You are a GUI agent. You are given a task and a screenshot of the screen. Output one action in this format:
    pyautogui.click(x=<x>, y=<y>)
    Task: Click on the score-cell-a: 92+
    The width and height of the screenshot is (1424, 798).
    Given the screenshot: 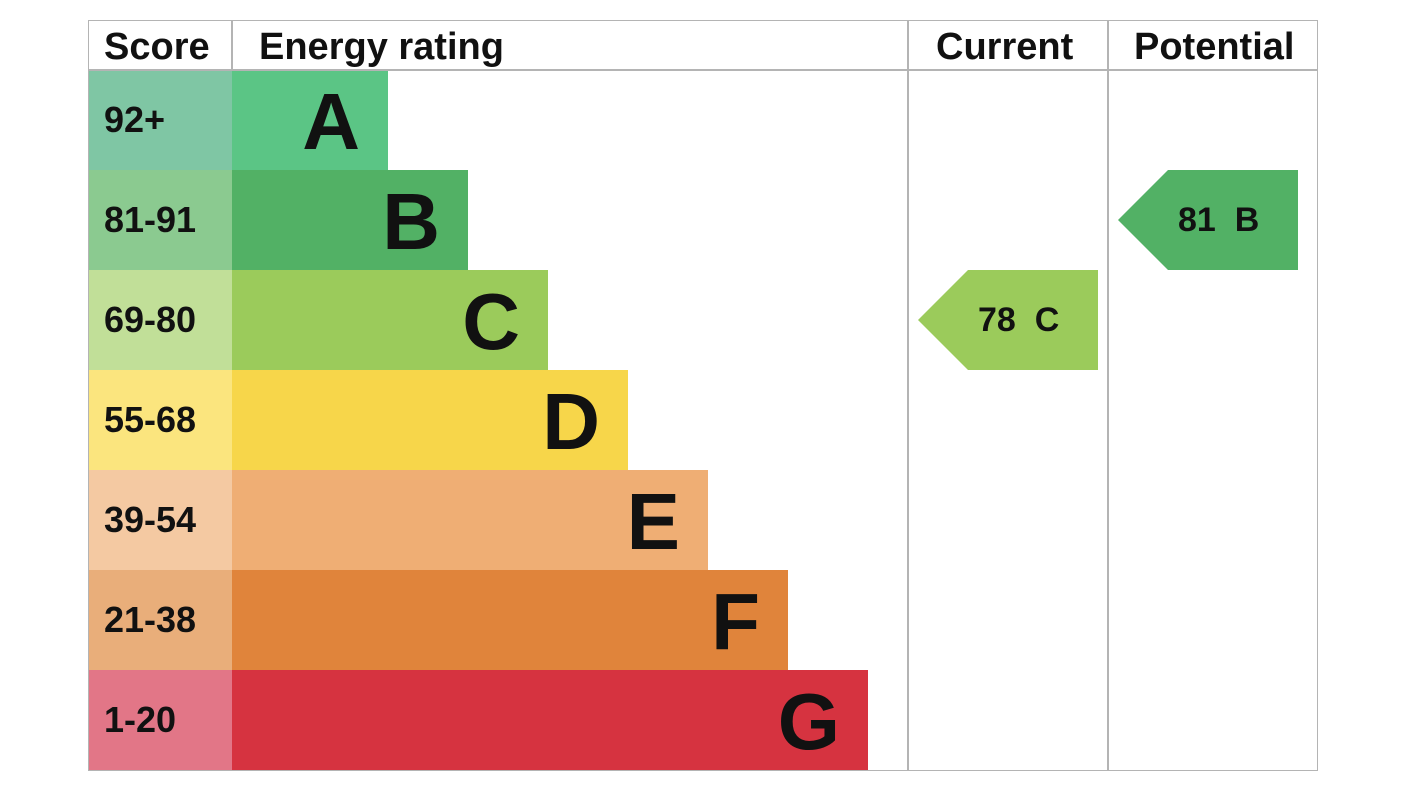 What is the action you would take?
    pyautogui.click(x=160, y=120)
    